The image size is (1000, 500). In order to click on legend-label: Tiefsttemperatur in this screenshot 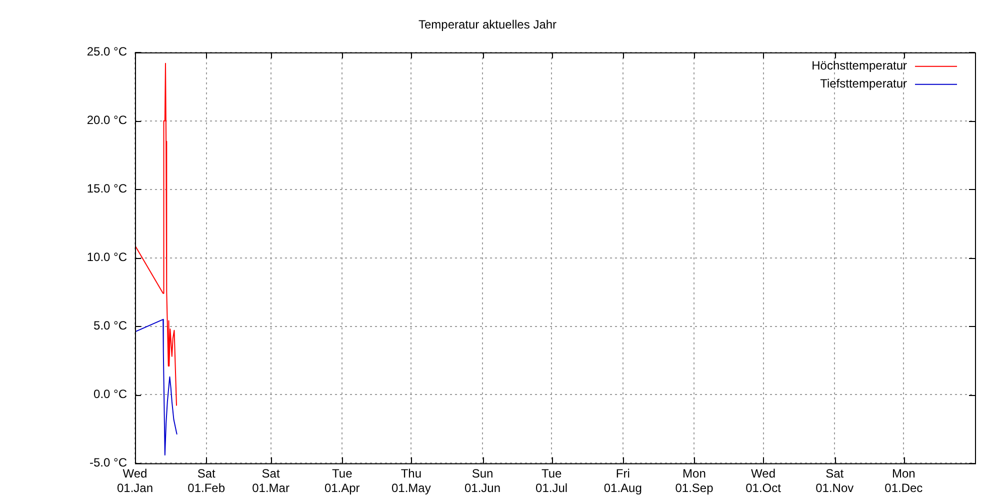, I will do `click(863, 83)`.